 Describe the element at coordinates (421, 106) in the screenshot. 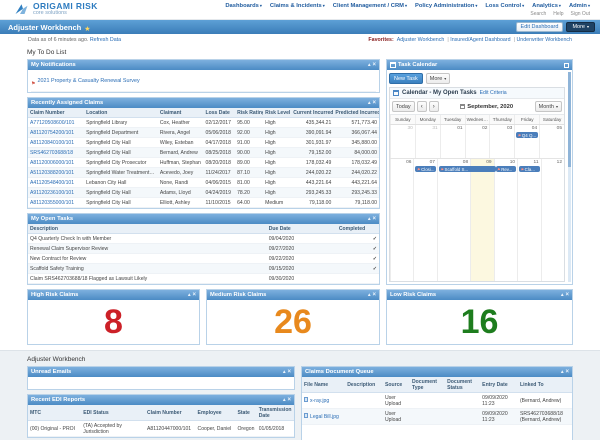

I see `prev-month-button` at that location.